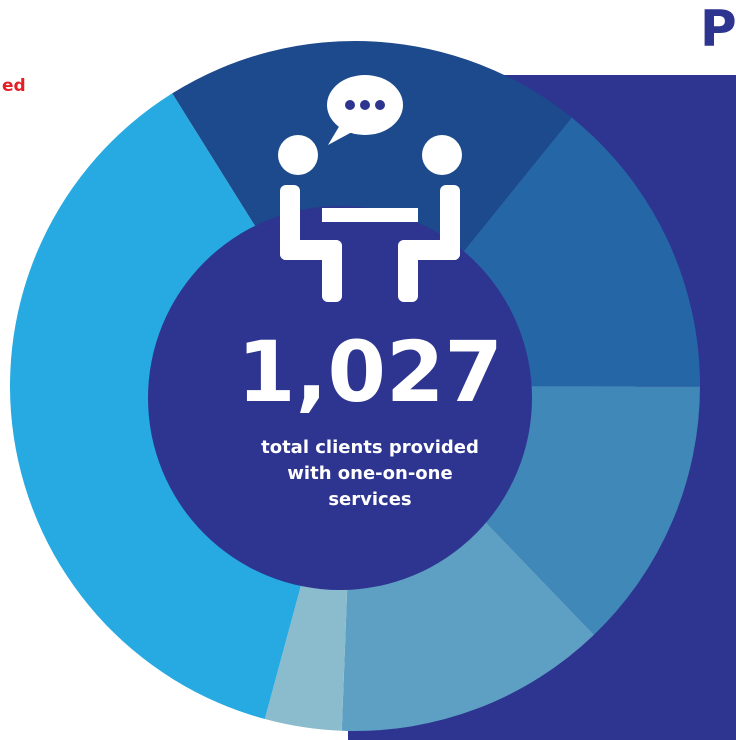  Describe the element at coordinates (369, 499) in the screenshot. I see `caption-line: services` at that location.